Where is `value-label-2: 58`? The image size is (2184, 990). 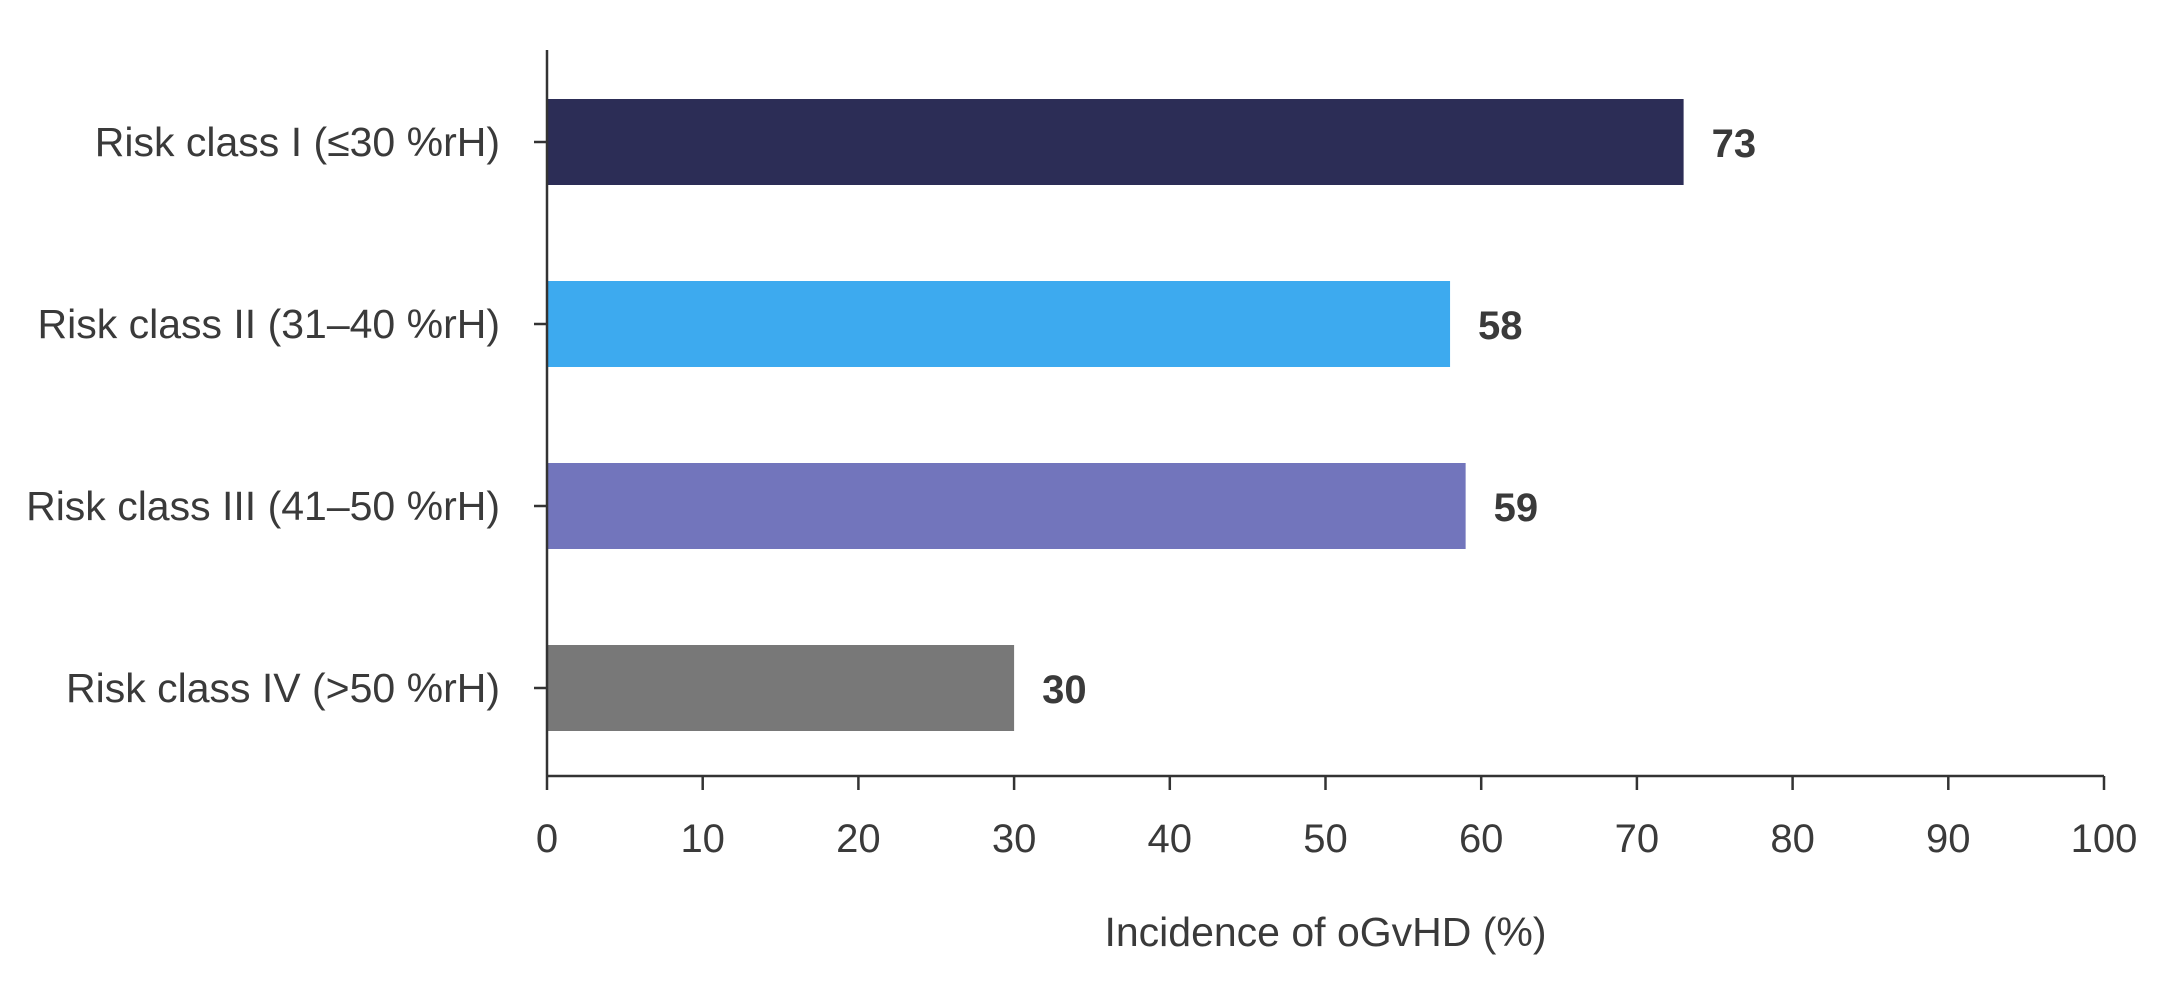 value-label-2: 58 is located at coordinates (1500, 326).